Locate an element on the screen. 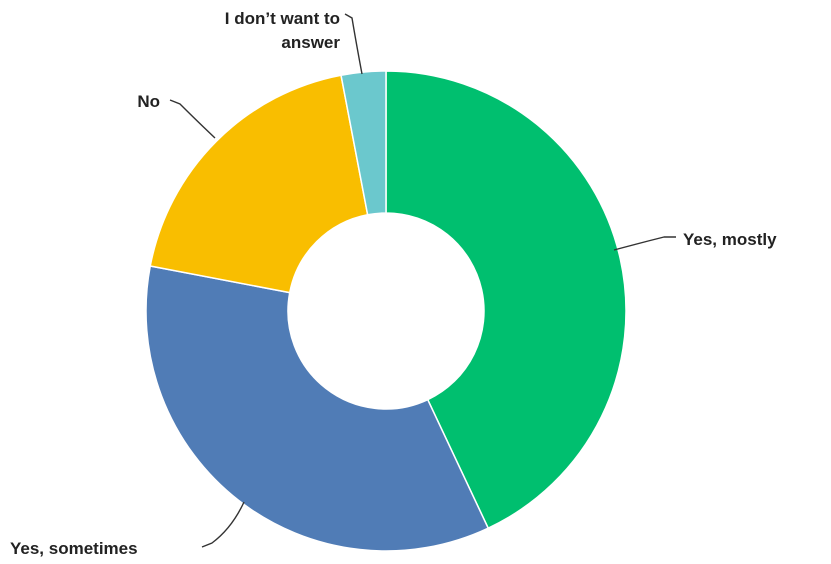 Image resolution: width=831 pixels, height=564 pixels. slice-no is located at coordinates (259, 184).